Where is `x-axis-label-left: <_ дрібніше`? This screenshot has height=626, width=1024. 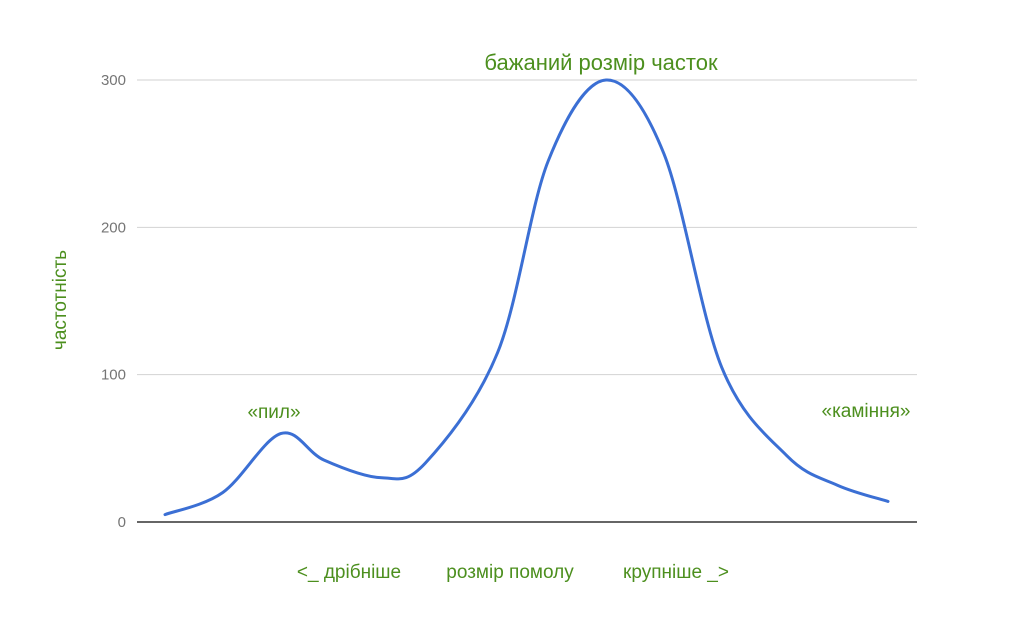
x-axis-label-left: <_ дрібніше is located at coordinates (349, 572).